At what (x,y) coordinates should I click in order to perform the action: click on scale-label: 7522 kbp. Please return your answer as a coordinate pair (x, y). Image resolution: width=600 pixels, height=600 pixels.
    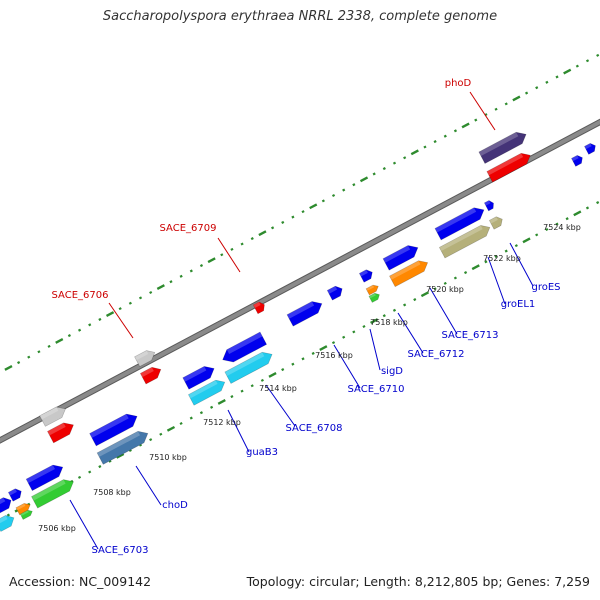
    Looking at the image, I should click on (502, 258).